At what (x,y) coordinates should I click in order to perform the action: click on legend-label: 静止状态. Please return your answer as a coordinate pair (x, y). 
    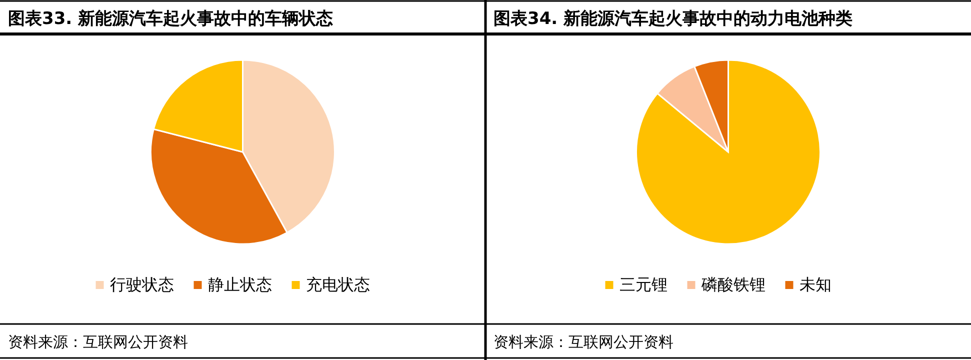
    Looking at the image, I should click on (240, 284).